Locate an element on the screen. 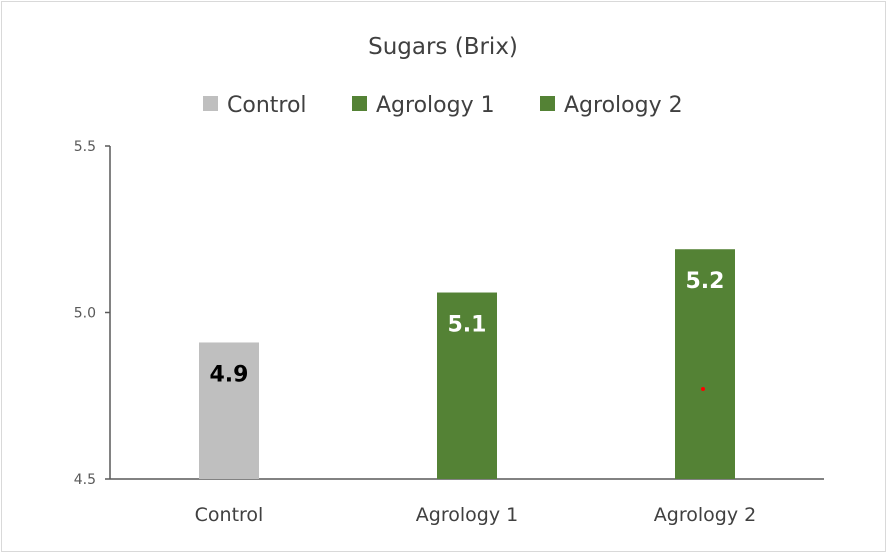  data-label: 4.9 is located at coordinates (229, 374).